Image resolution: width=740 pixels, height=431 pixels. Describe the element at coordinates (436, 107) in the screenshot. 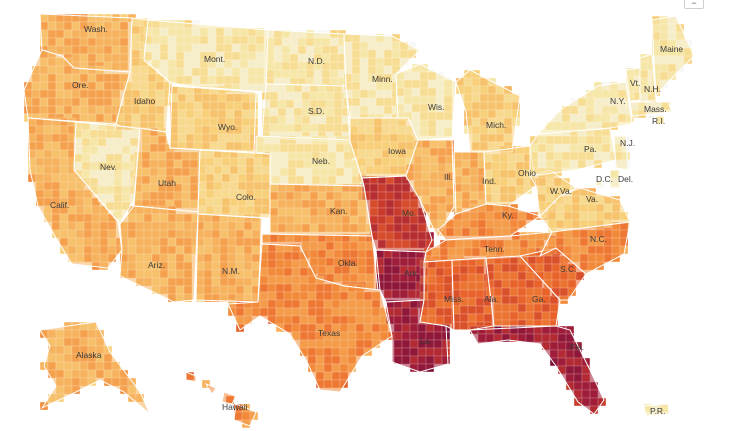

I see `label-wis: Wis.` at that location.